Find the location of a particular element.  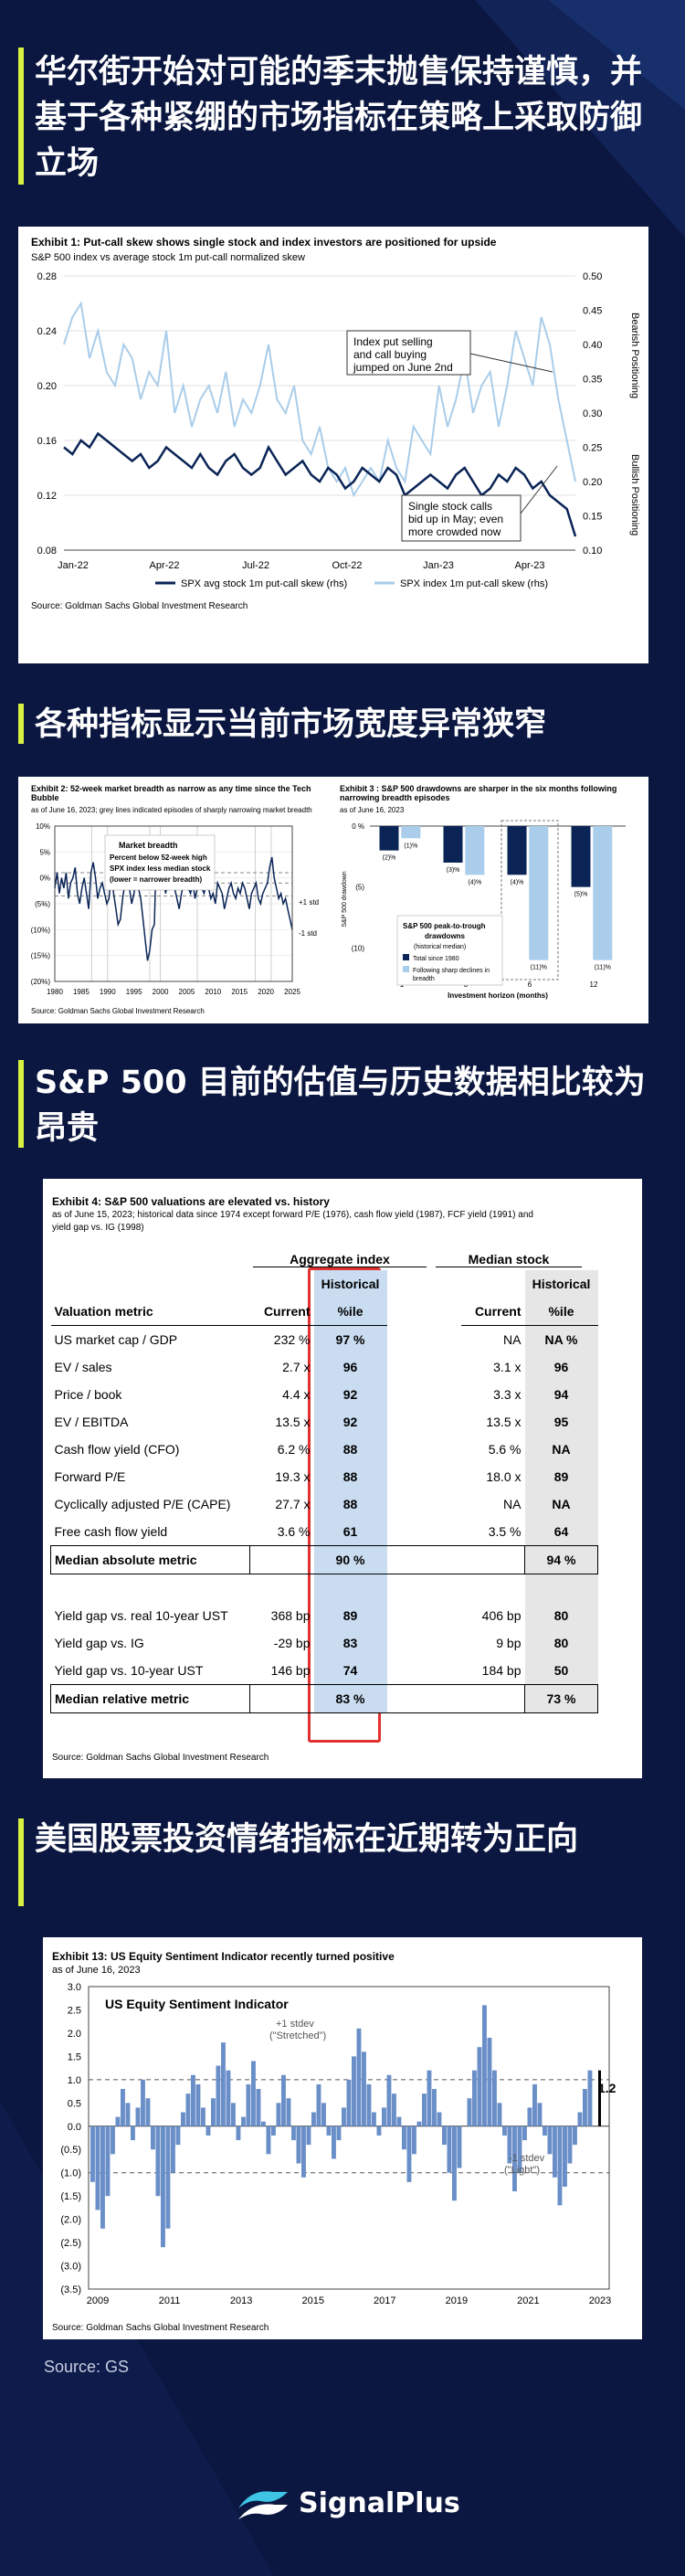

bar-value-label: (5)% is located at coordinates (581, 895).